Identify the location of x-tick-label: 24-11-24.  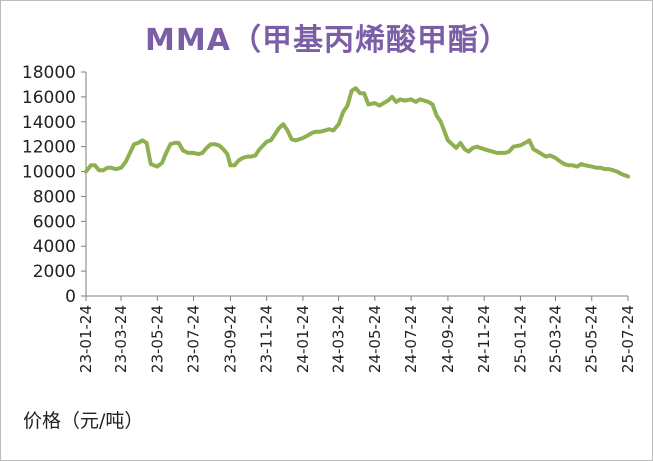
(484, 339).